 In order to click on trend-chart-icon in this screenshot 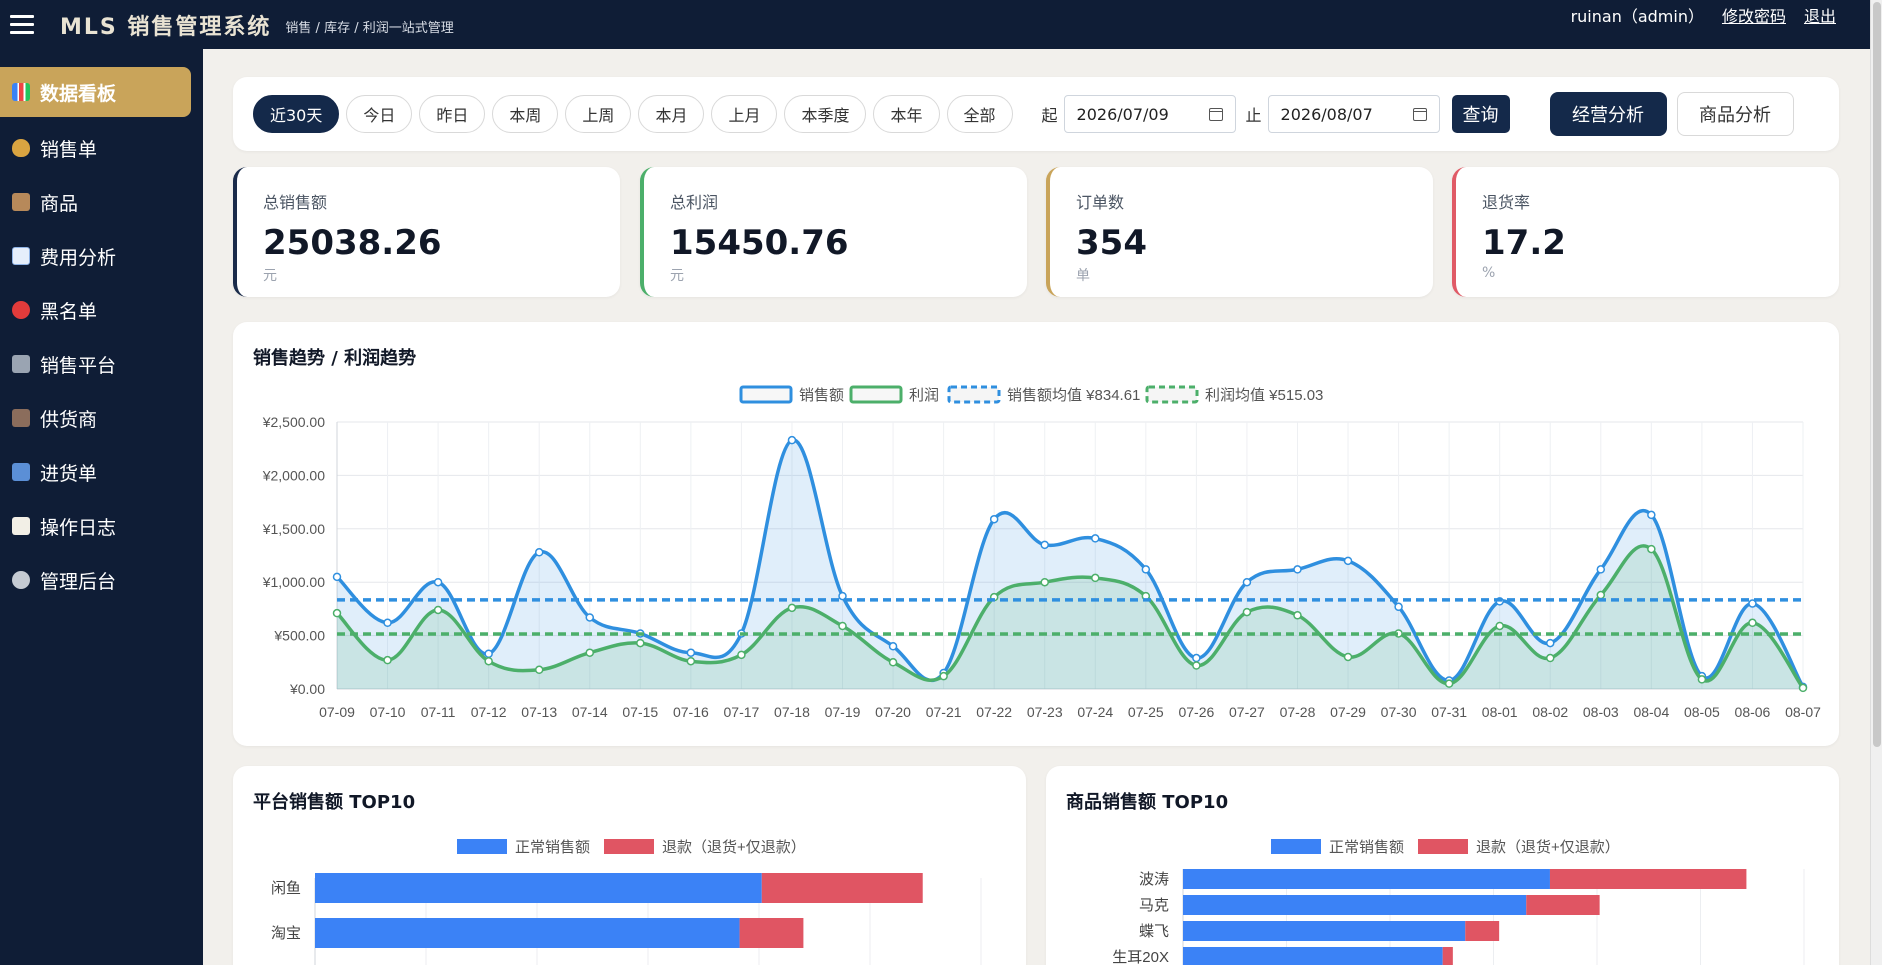, I will do `click(21, 256)`.